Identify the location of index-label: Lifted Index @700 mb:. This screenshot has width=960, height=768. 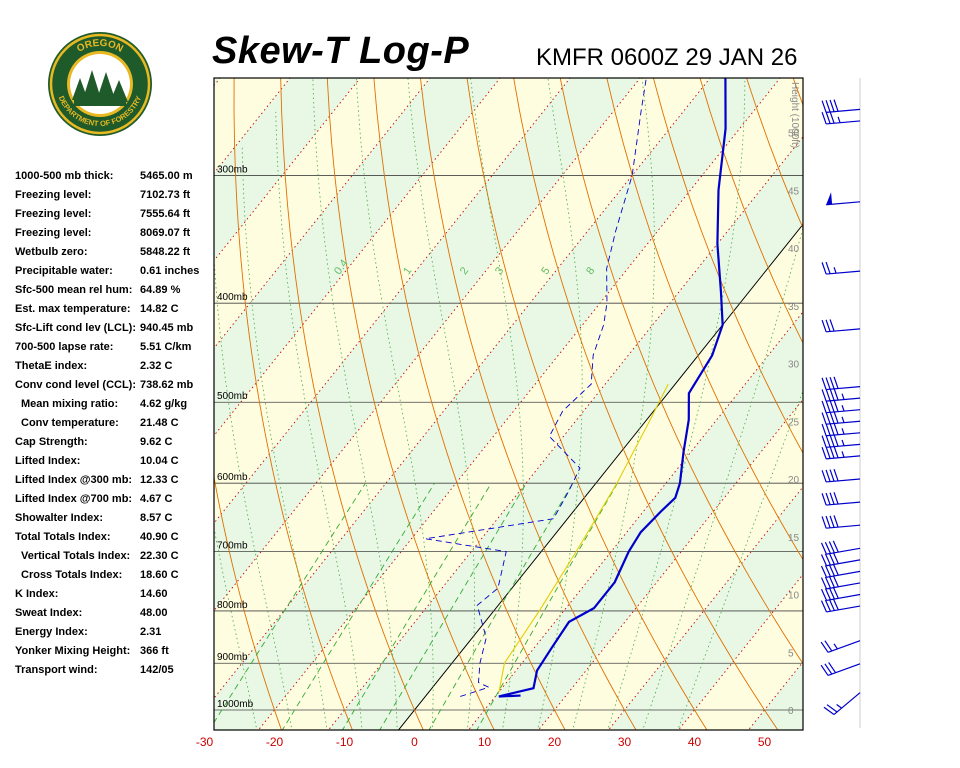
(74, 499).